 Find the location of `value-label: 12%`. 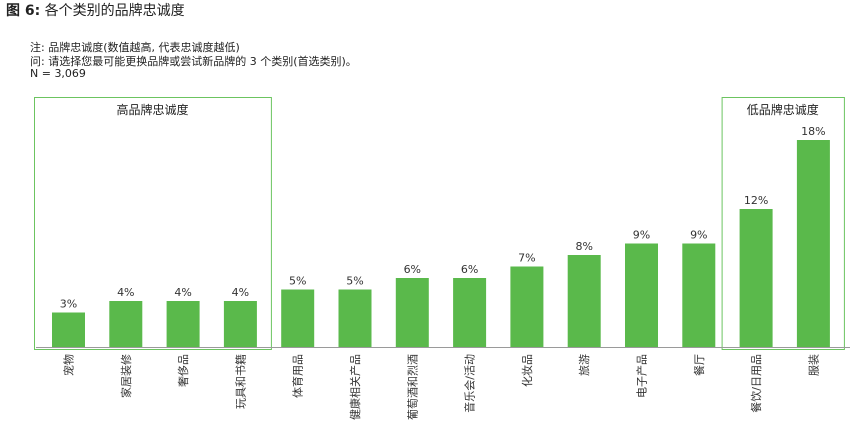

value-label: 12% is located at coordinates (756, 200).